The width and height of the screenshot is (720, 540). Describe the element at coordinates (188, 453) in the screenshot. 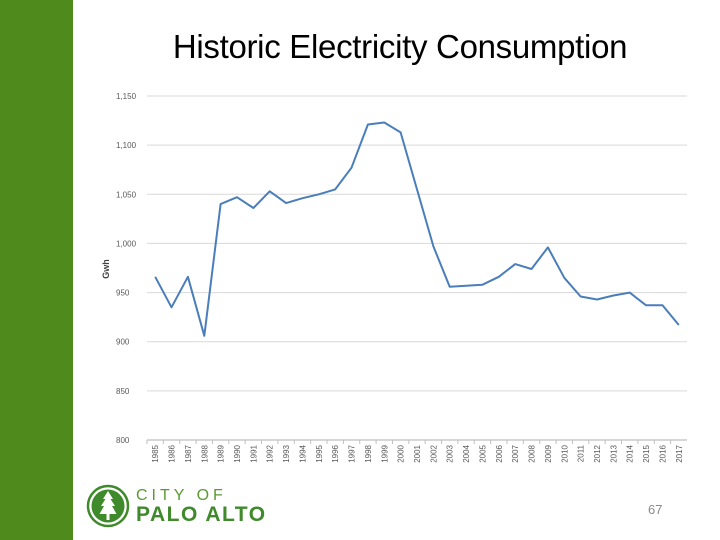

I see `x-tick-label: 1987` at that location.